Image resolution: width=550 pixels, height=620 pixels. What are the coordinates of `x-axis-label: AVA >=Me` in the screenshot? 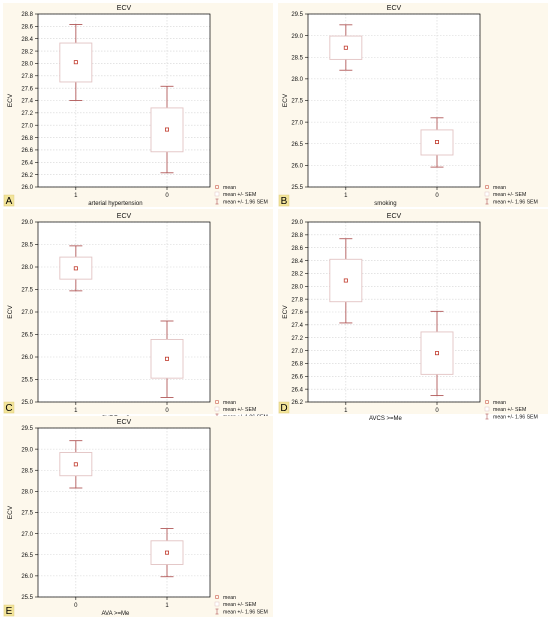 It's located at (116, 614).